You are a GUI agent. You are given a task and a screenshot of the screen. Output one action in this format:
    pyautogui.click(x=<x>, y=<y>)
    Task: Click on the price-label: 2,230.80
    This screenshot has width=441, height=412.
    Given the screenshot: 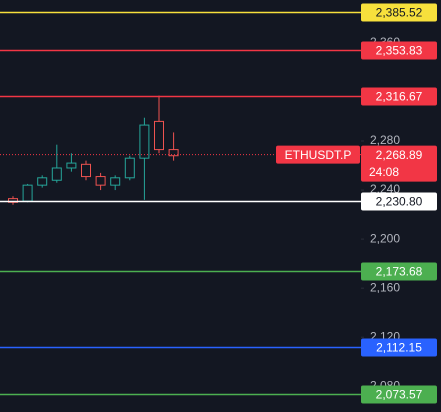 What is the action you would take?
    pyautogui.click(x=399, y=202)
    